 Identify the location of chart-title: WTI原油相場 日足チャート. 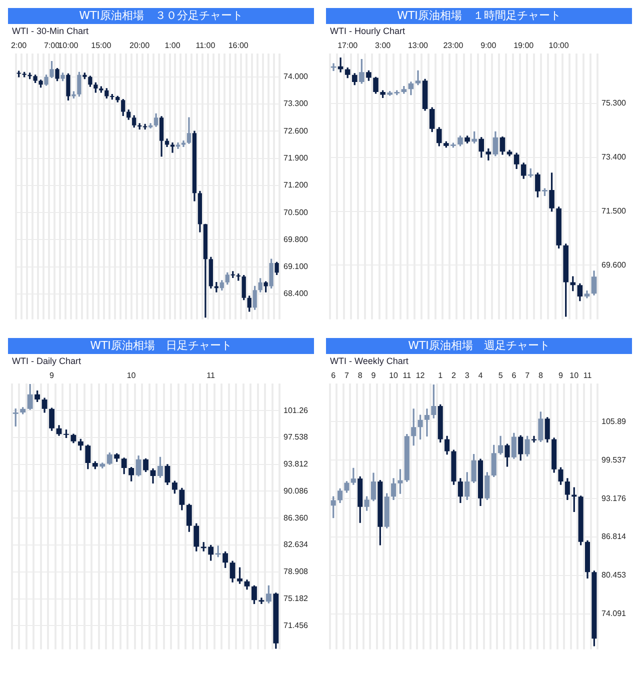
(161, 346).